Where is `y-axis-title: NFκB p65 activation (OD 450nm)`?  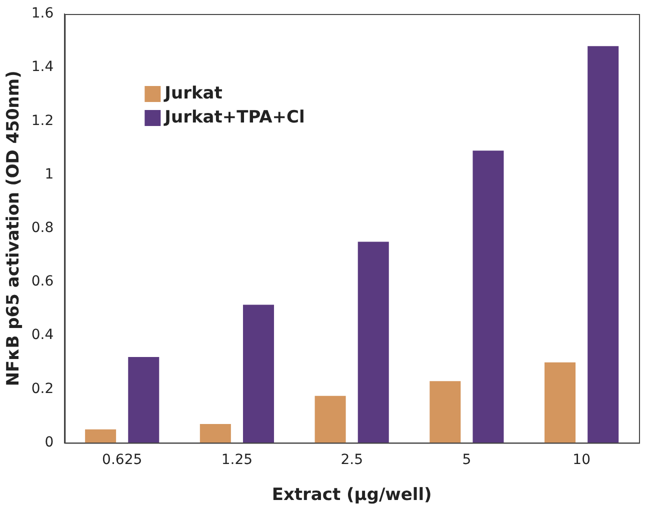 y-axis-title: NFκB p65 activation (OD 450nm) is located at coordinates (14, 228).